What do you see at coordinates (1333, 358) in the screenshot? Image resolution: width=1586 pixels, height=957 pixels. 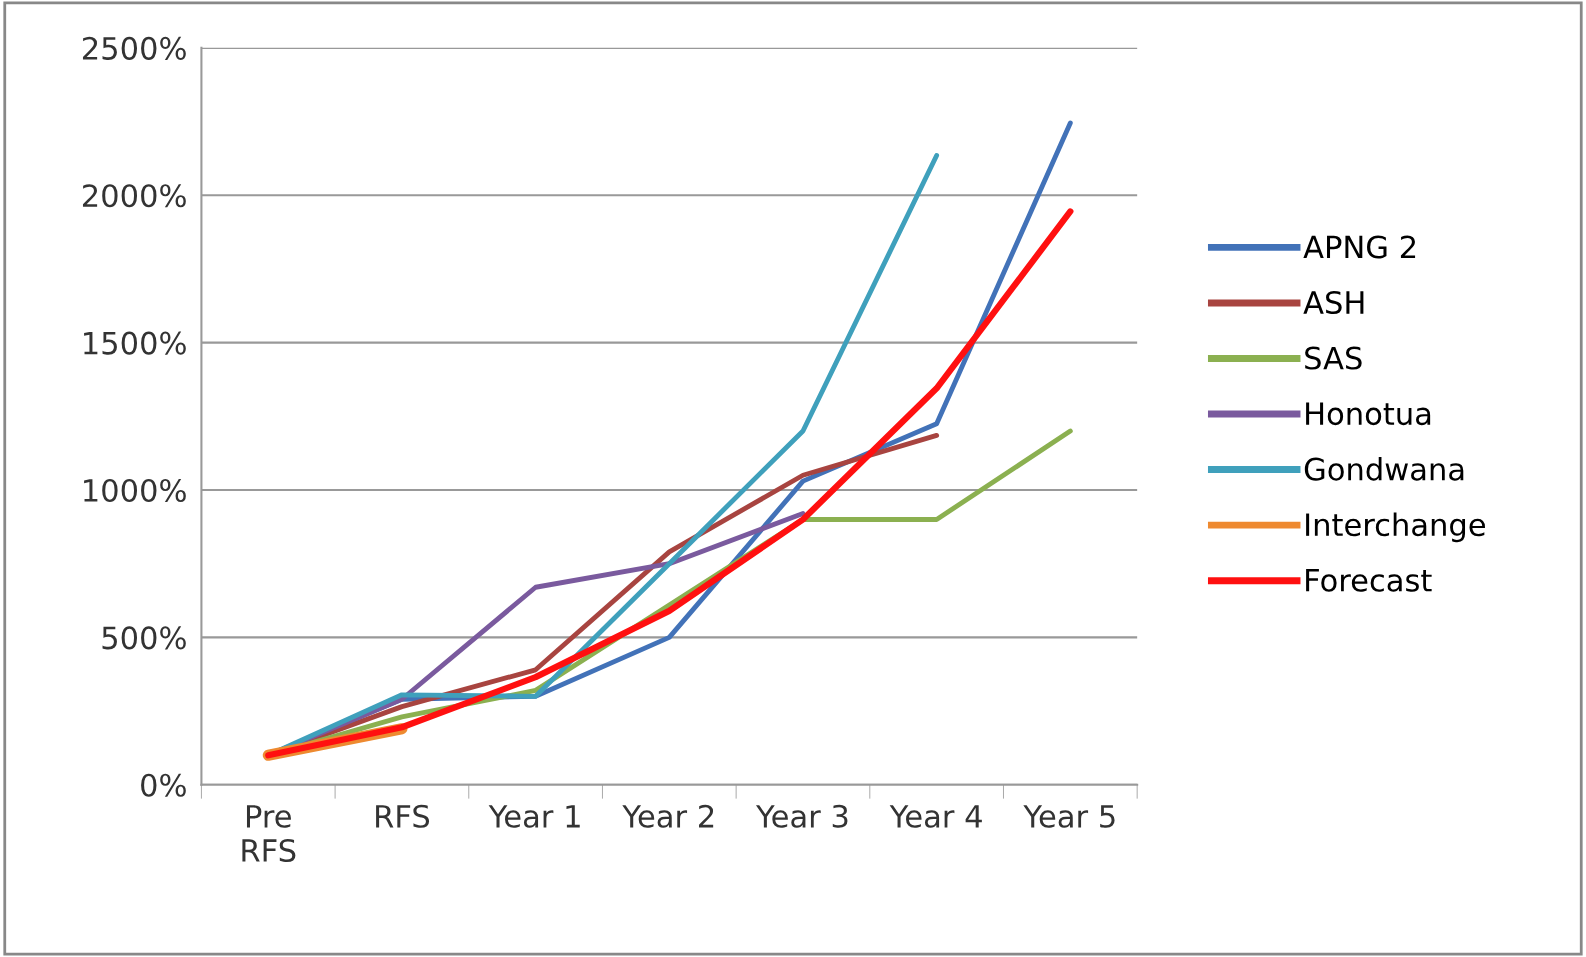 I see `legend-label: SAS` at bounding box center [1333, 358].